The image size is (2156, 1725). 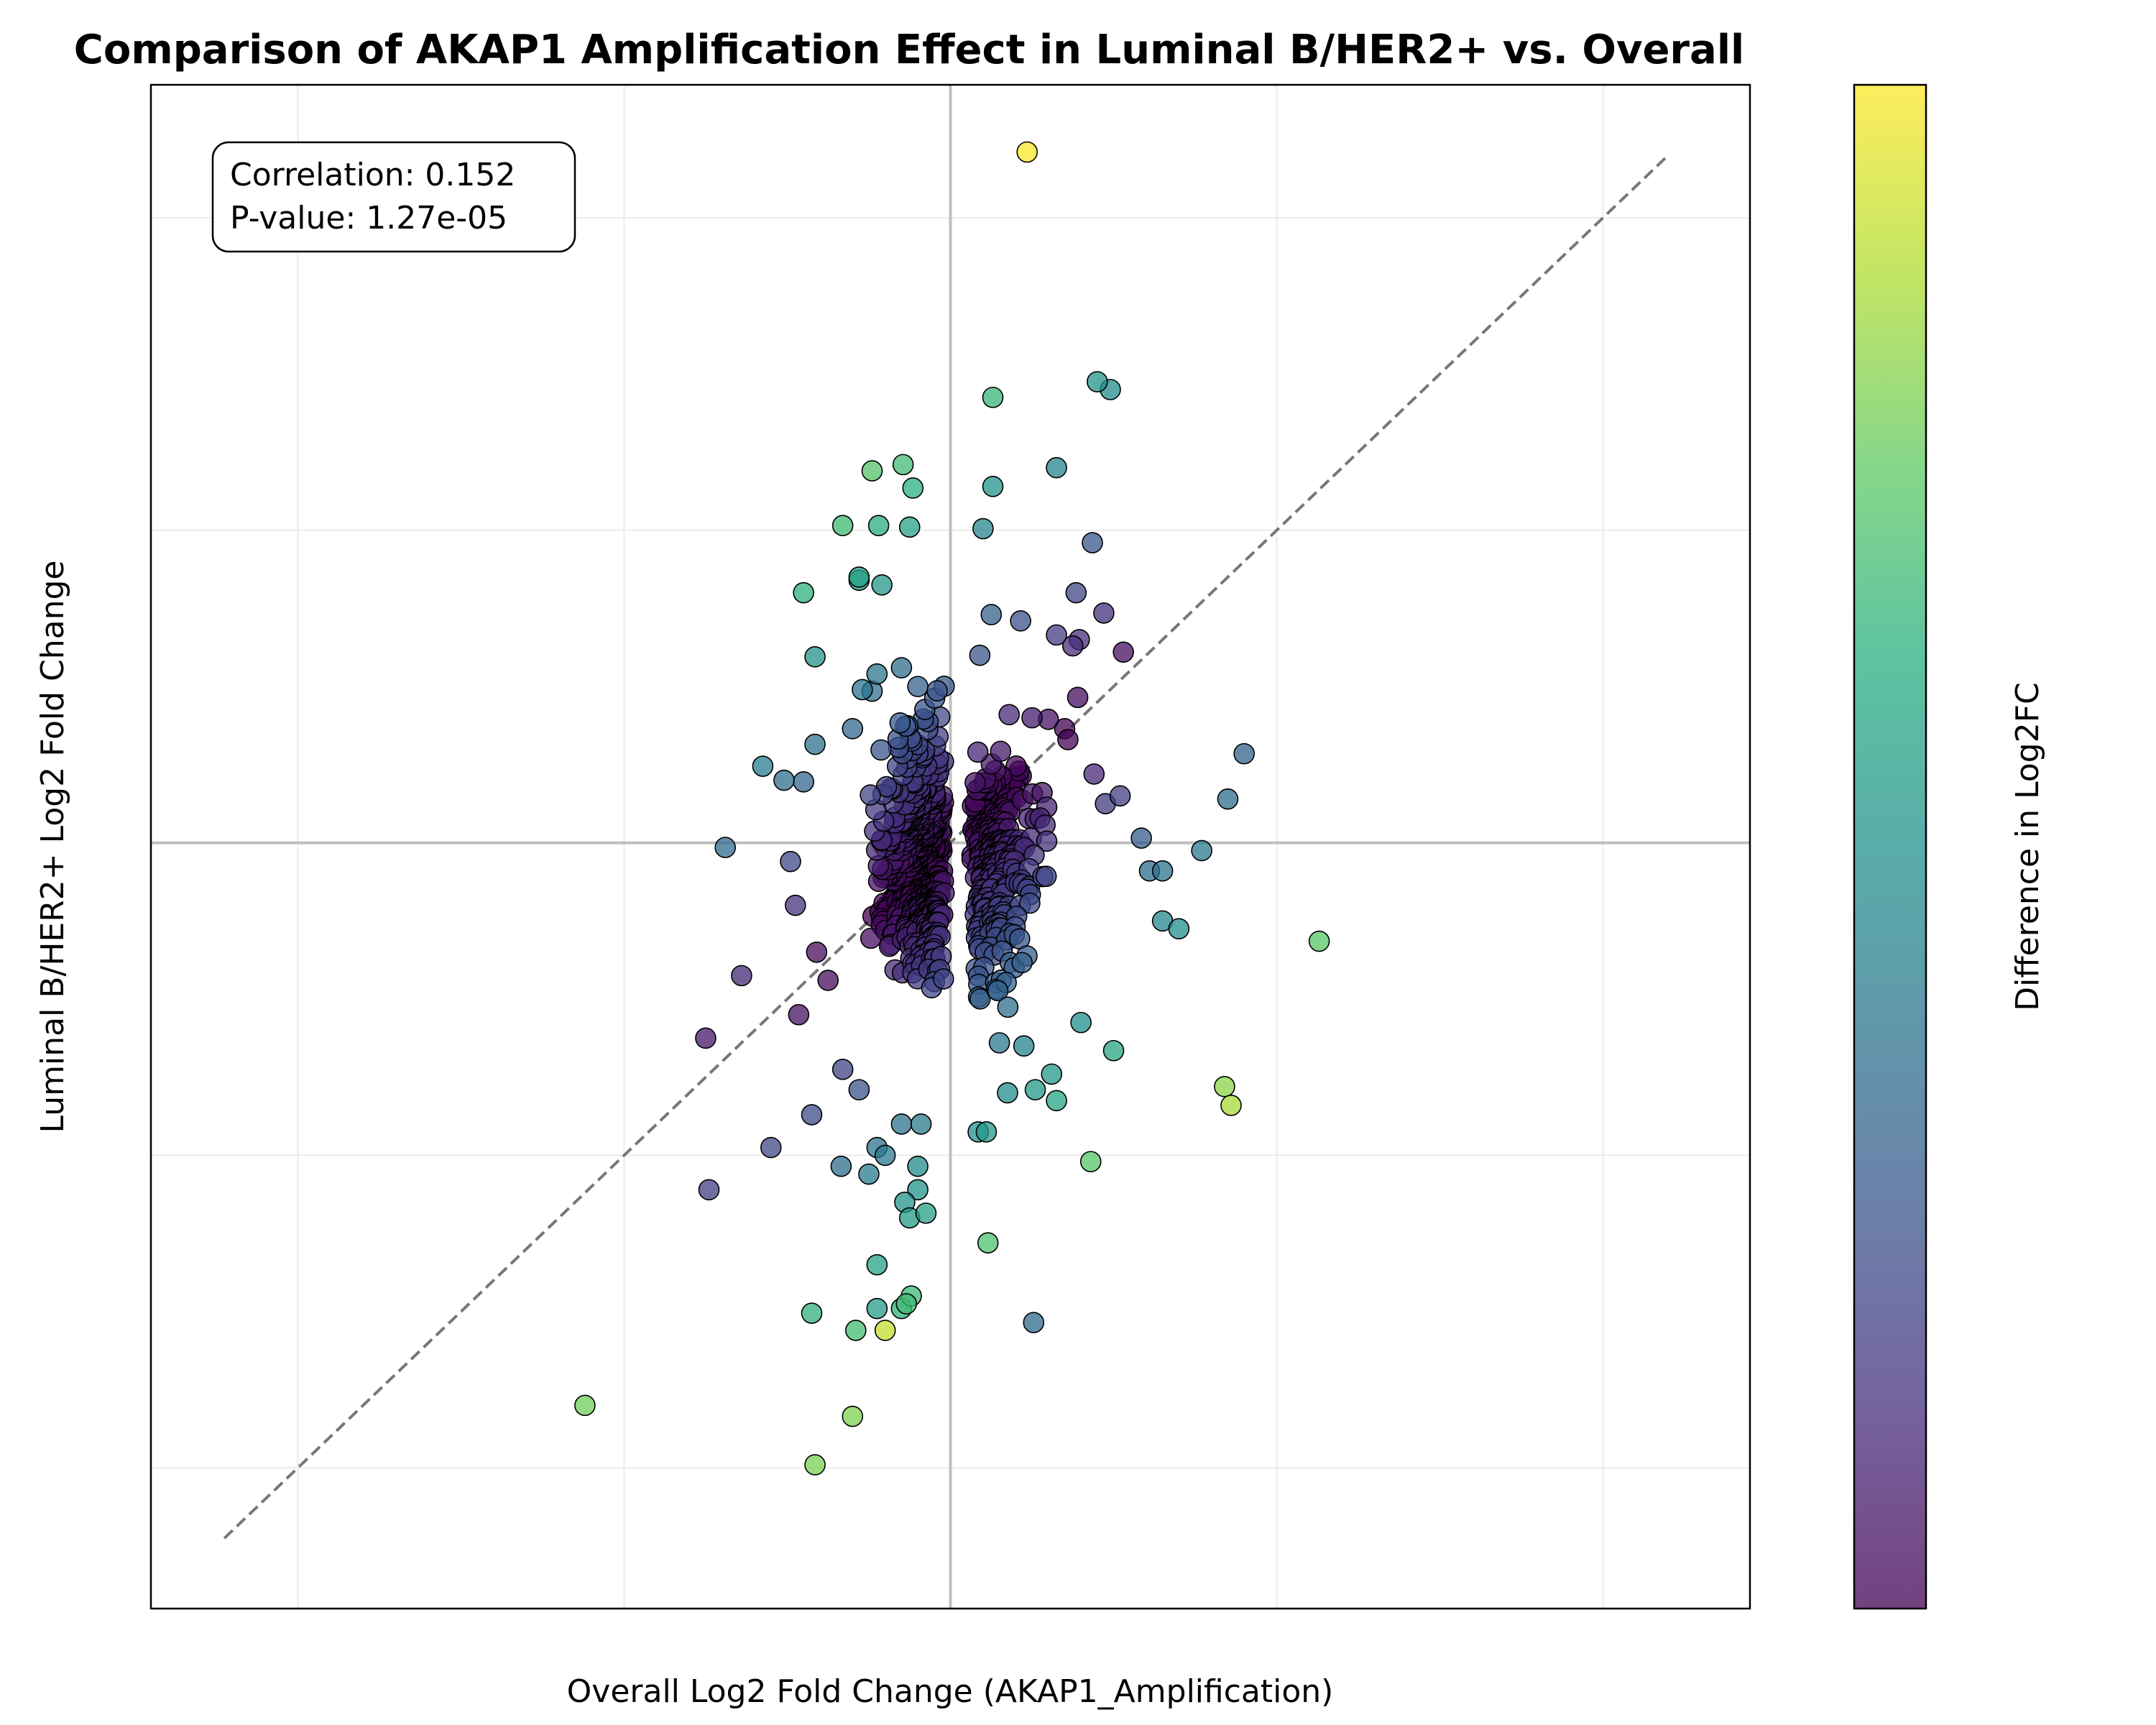 I want to click on y-axis-label: Luminal B/HER2+ Log2 Fold Change, so click(x=53, y=847).